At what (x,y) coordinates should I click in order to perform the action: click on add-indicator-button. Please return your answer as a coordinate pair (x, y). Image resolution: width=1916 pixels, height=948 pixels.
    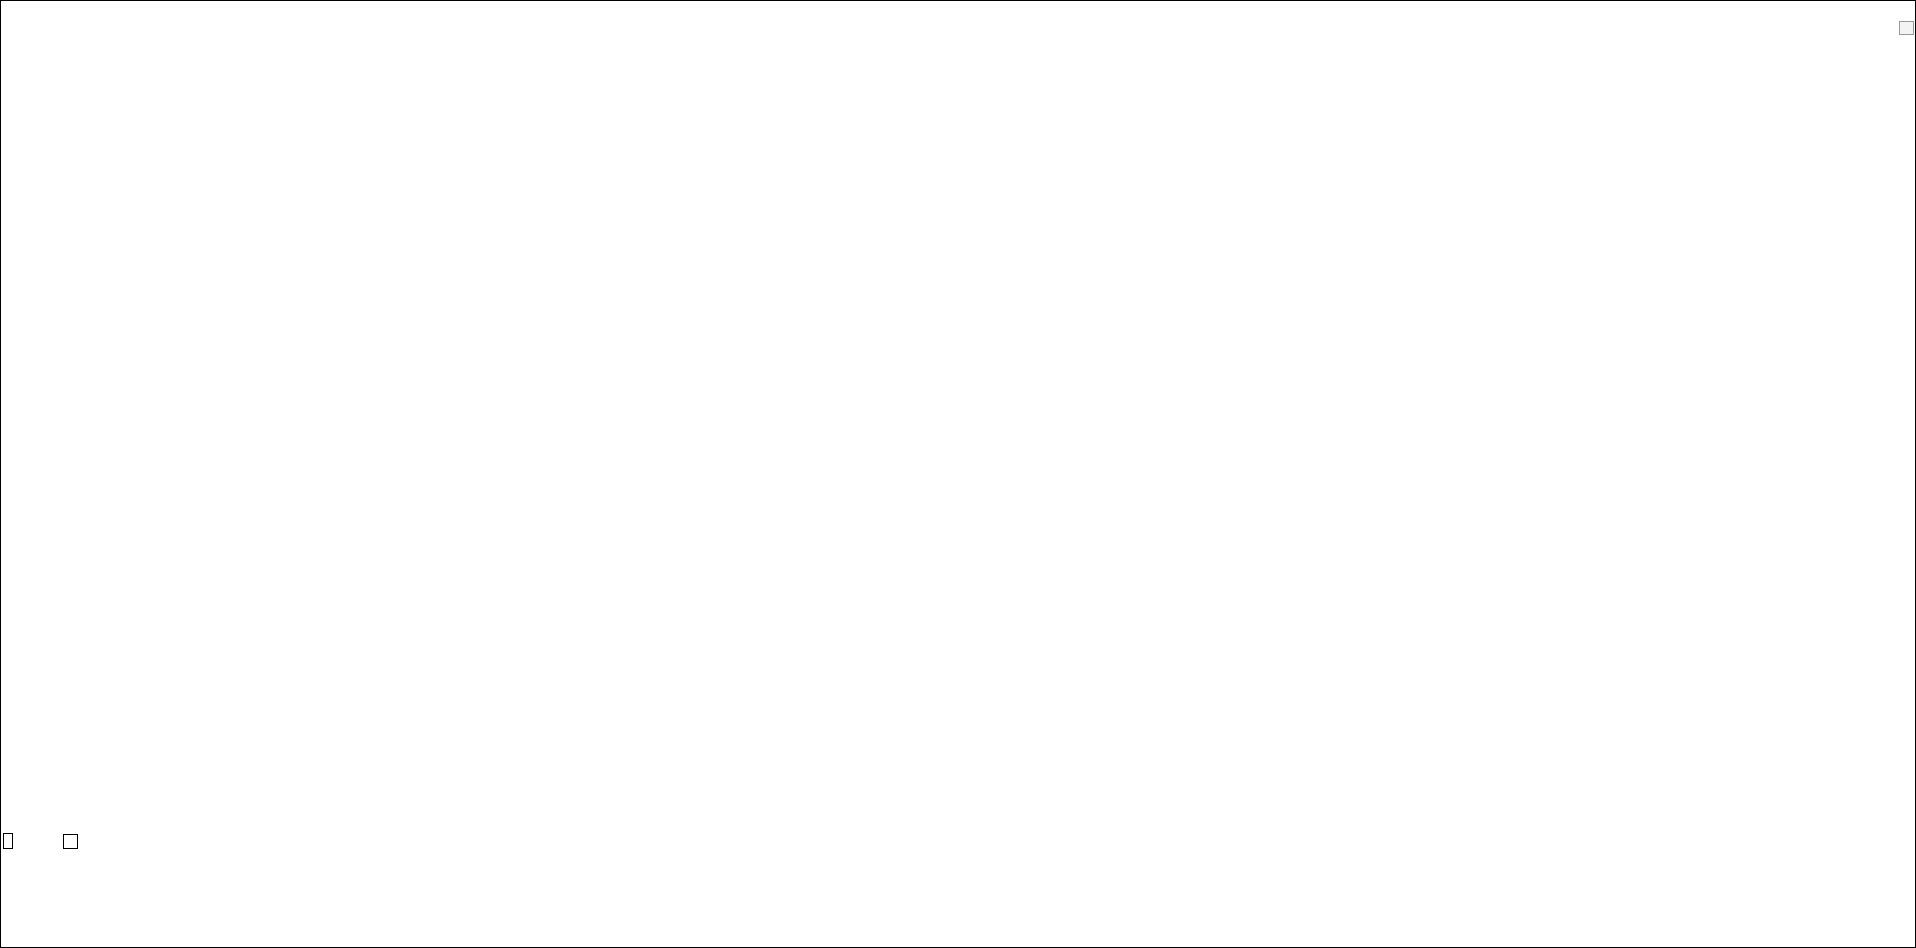
    Looking at the image, I should click on (70, 841).